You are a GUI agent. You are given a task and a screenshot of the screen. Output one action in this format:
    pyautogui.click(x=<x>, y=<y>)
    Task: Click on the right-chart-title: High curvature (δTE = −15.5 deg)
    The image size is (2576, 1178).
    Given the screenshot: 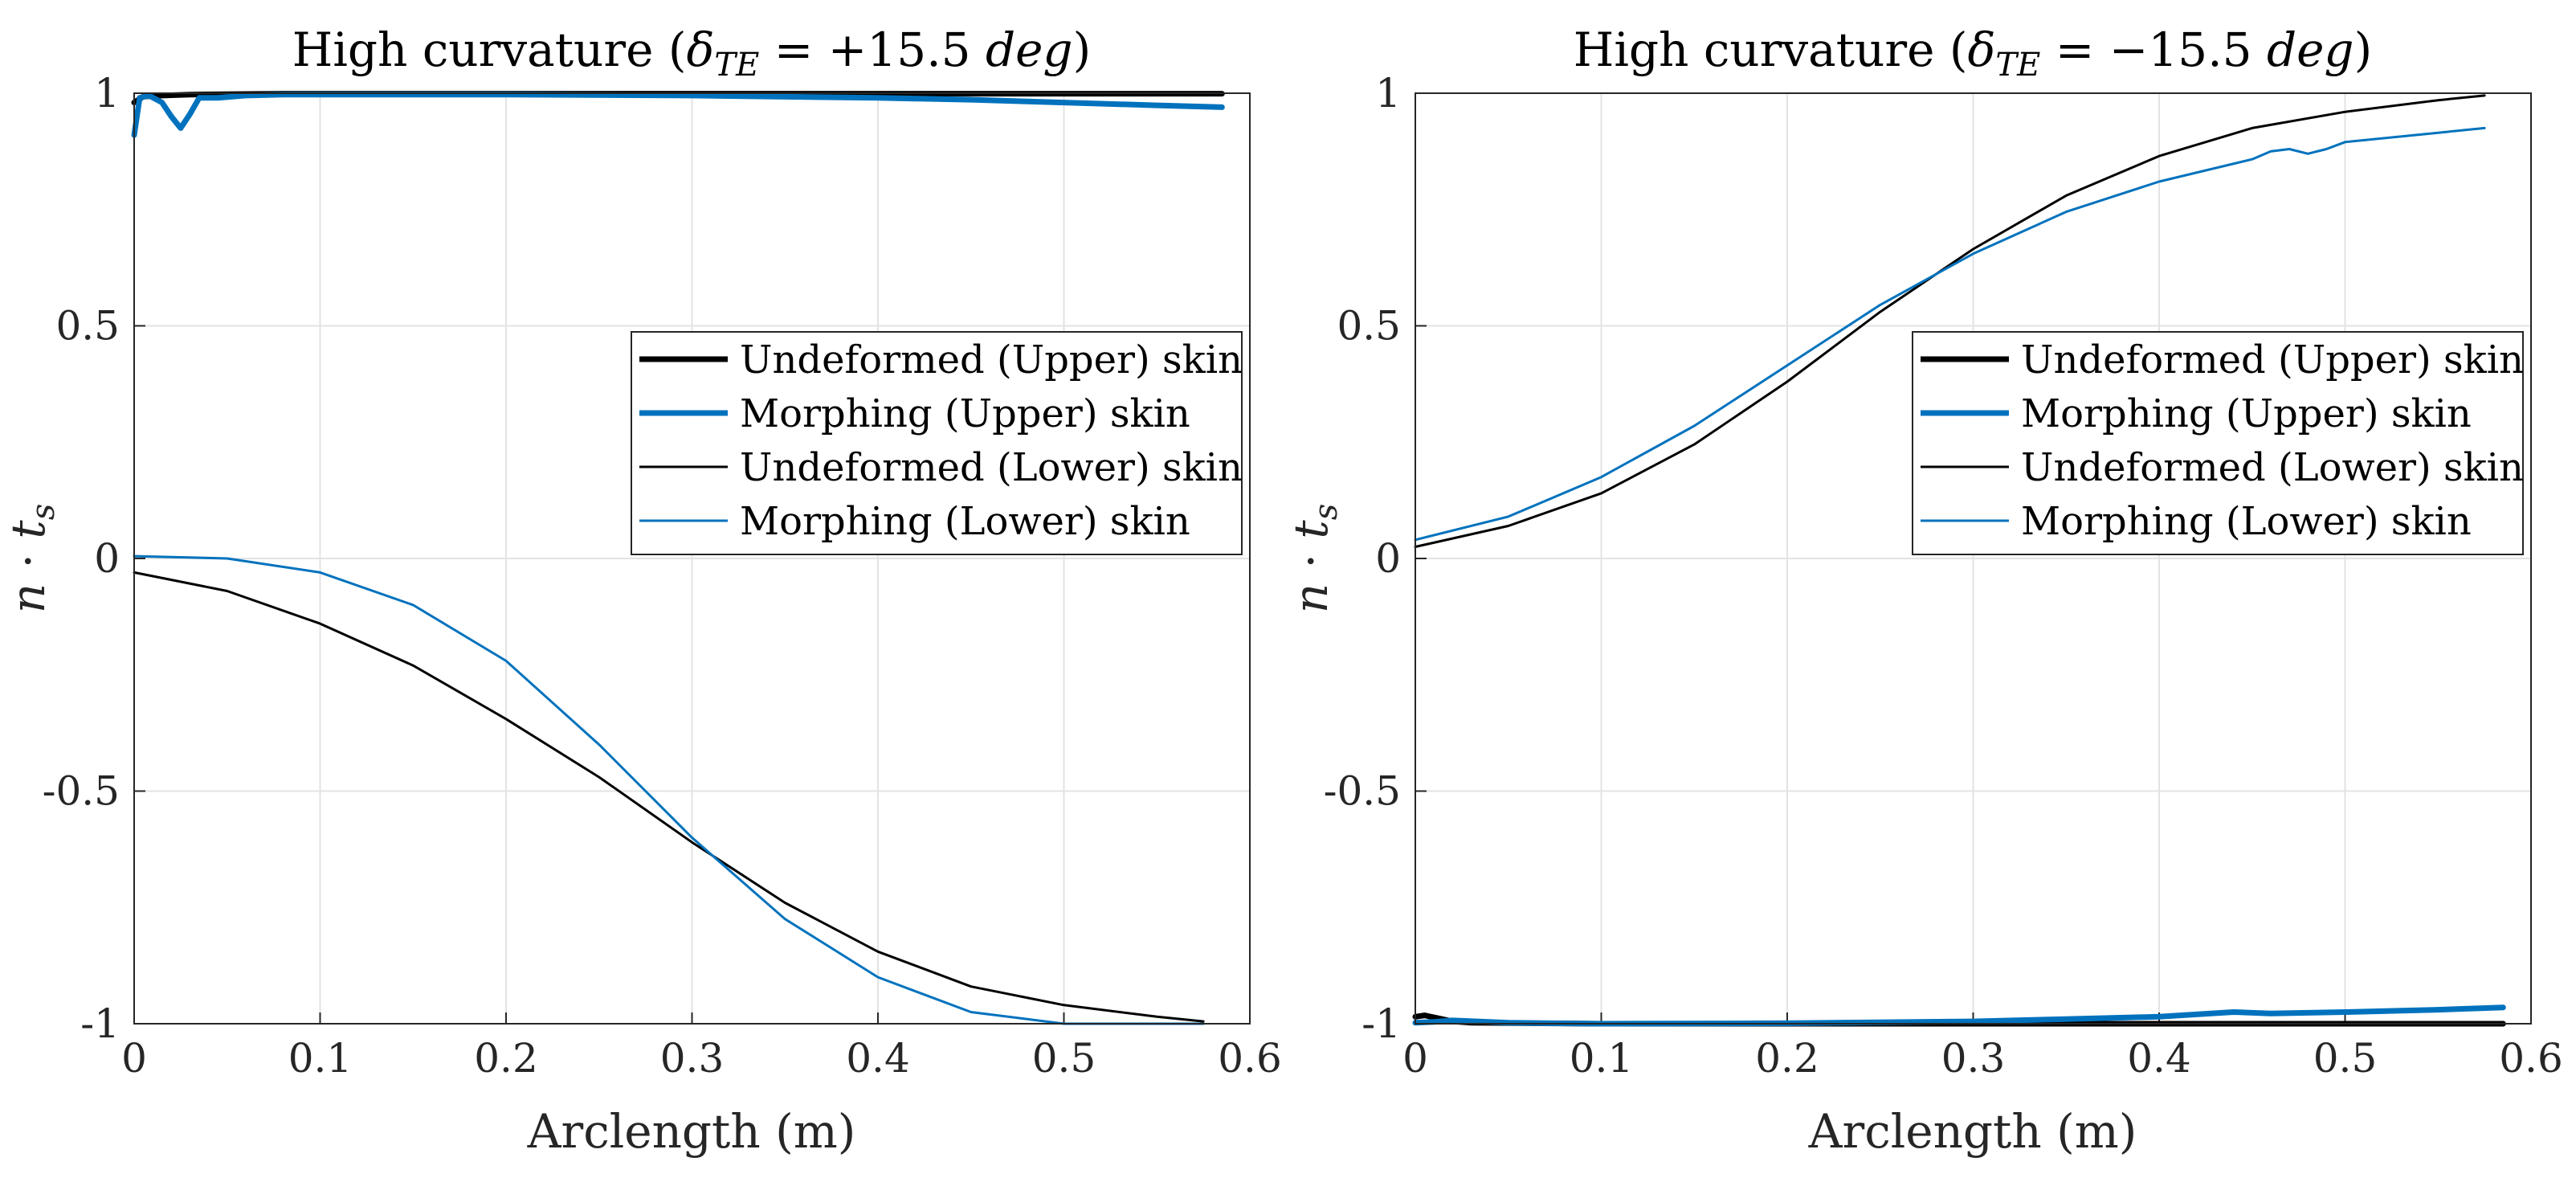 What is the action you would take?
    pyautogui.click(x=1973, y=53)
    